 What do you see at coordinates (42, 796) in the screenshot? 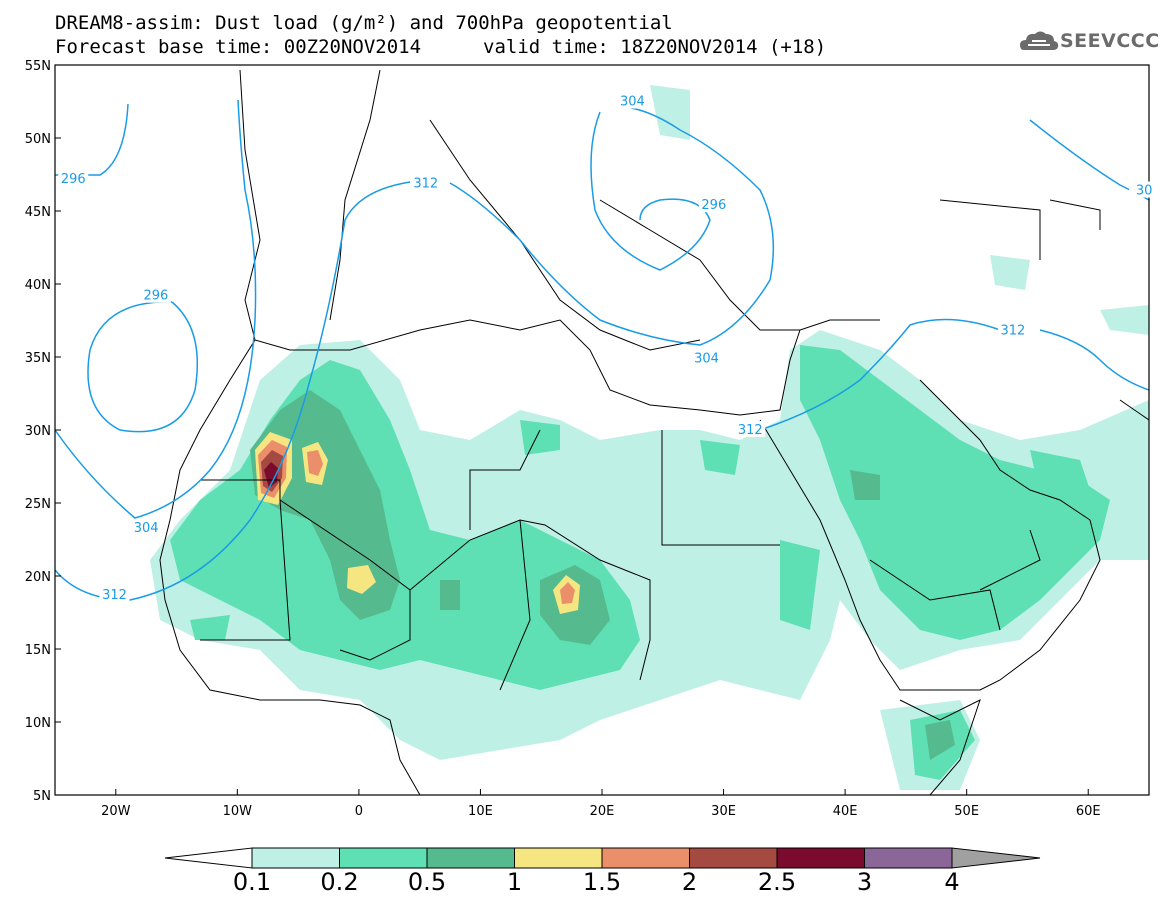
I see `lat-tick-label: 5N` at bounding box center [42, 796].